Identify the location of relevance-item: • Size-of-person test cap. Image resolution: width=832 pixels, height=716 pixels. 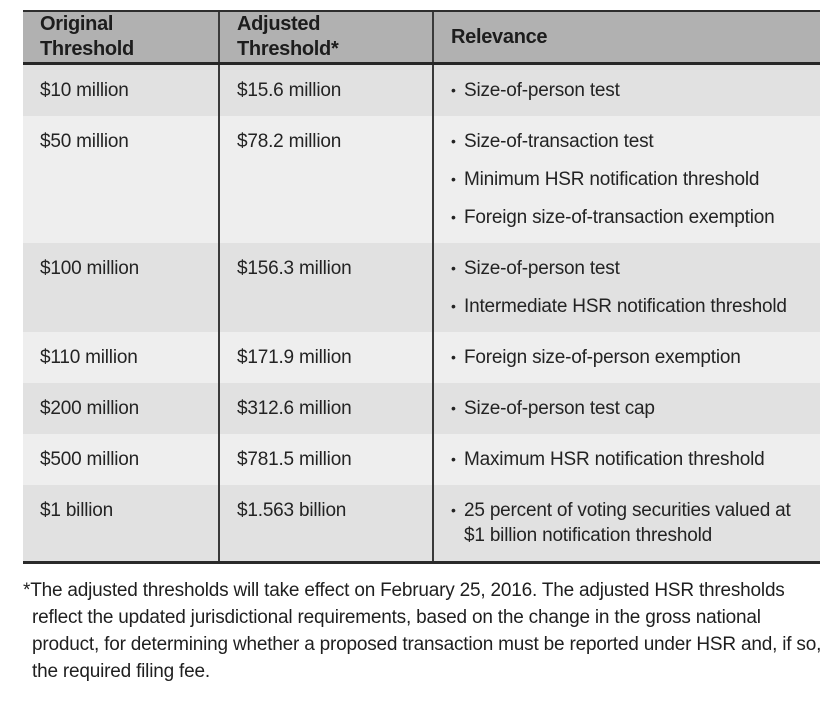
(627, 408).